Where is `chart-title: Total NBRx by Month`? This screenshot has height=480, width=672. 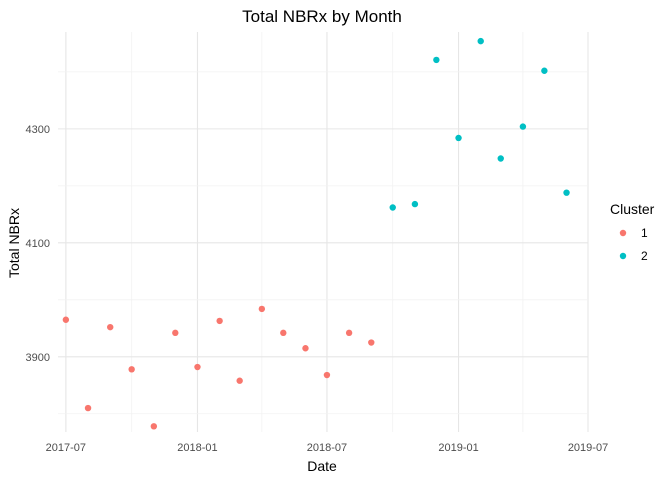
chart-title: Total NBRx by Month is located at coordinates (322, 16).